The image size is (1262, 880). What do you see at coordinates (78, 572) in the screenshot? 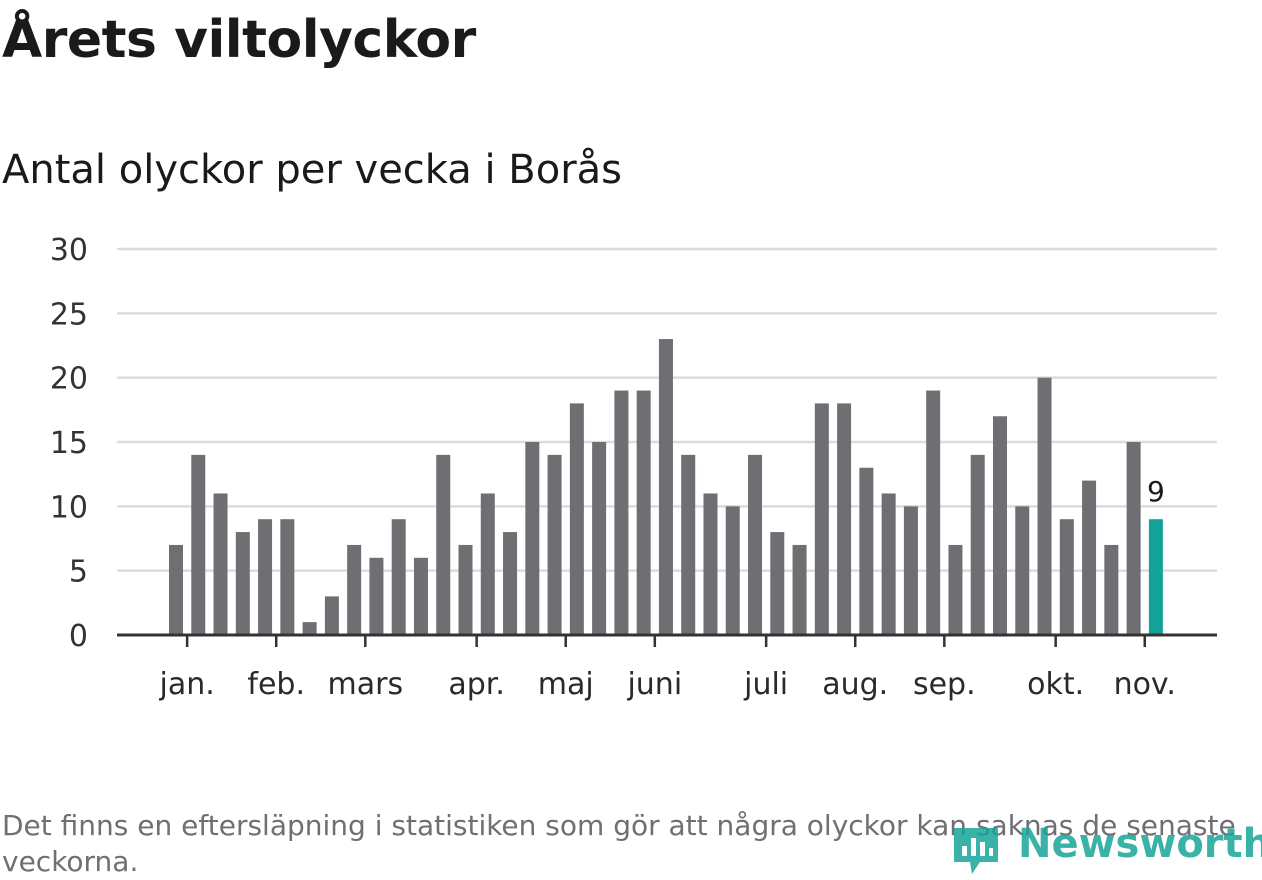
I see `y-tick-label: 5` at bounding box center [78, 572].